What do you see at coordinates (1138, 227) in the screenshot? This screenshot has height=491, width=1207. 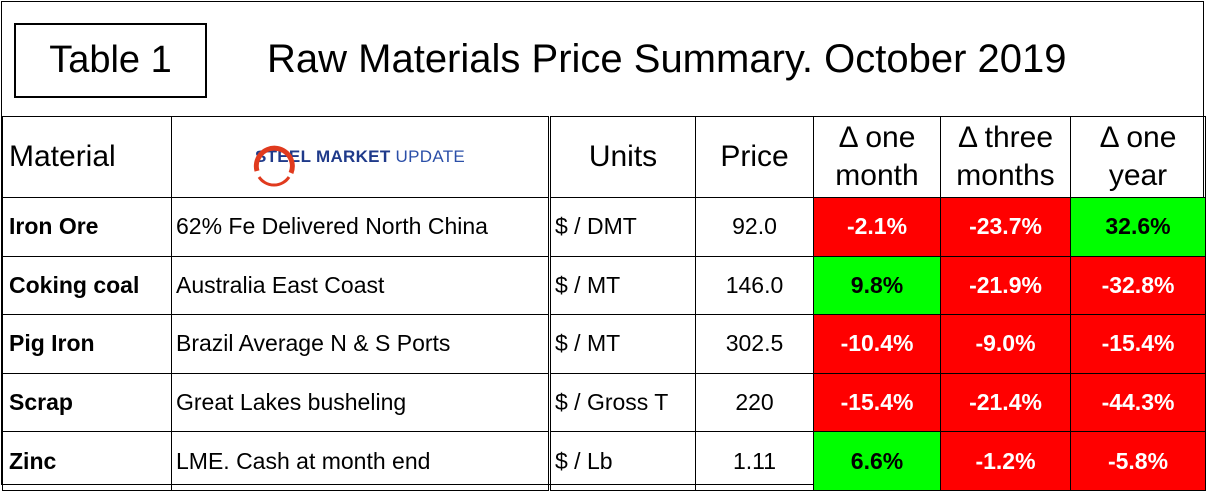 I see `change-one-year: 32.6%` at bounding box center [1138, 227].